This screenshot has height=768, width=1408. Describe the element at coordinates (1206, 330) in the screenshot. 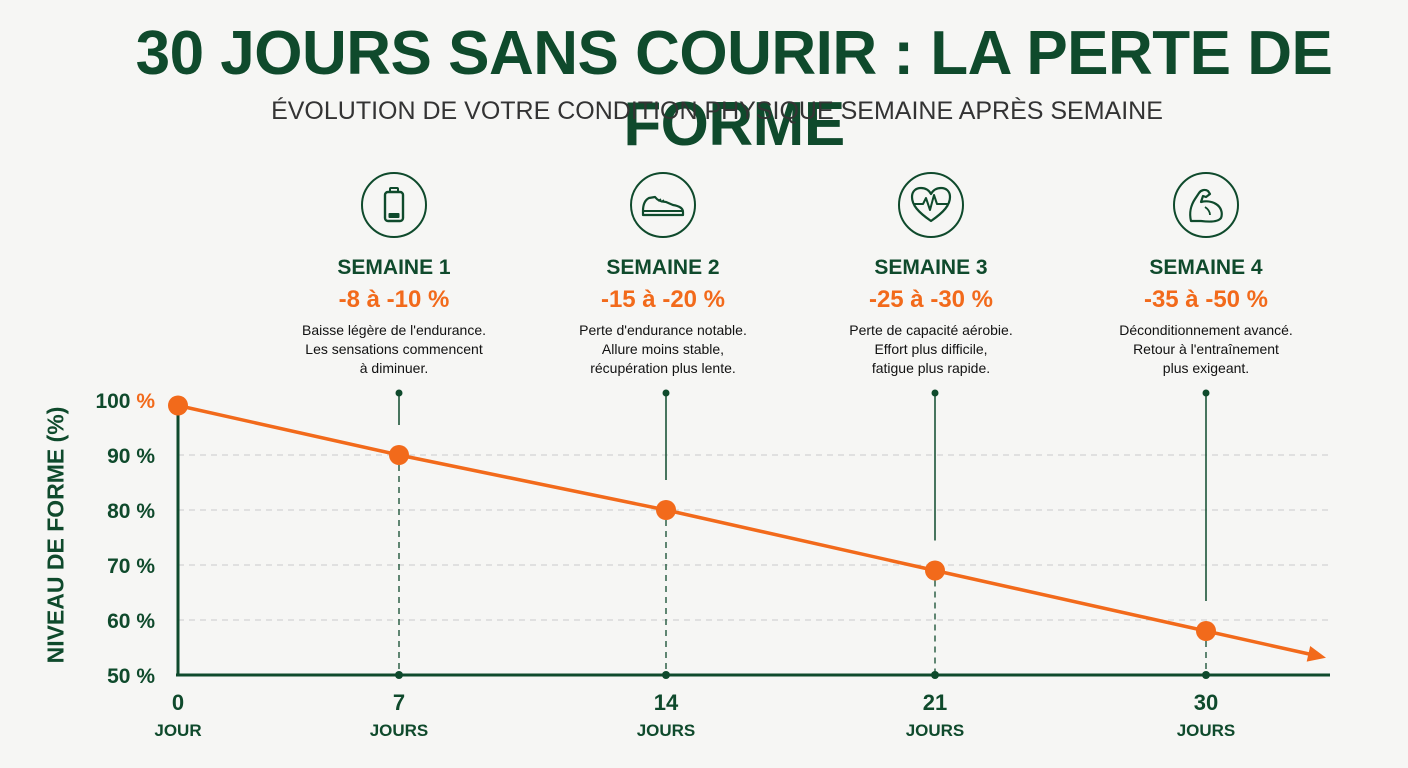

I see `week-4-desc-line: Déconditionnement avancé.` at that location.